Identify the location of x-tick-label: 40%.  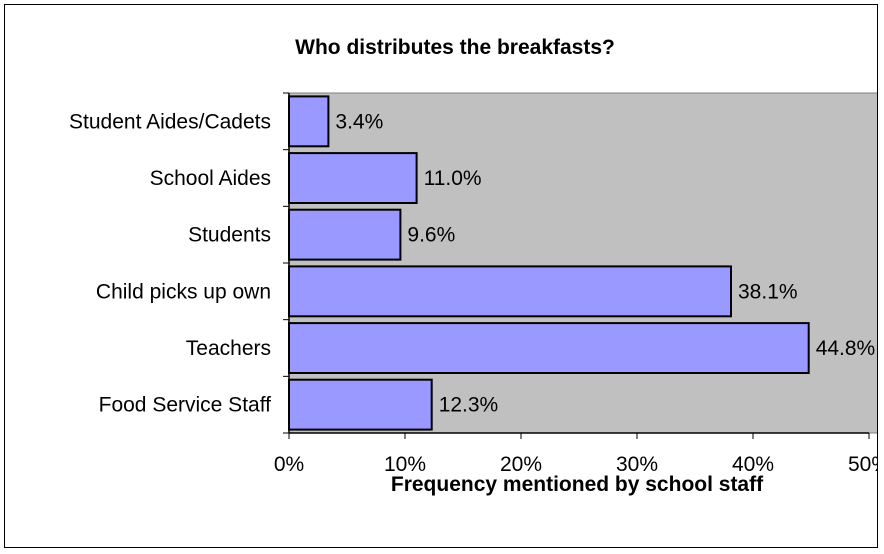
(753, 464).